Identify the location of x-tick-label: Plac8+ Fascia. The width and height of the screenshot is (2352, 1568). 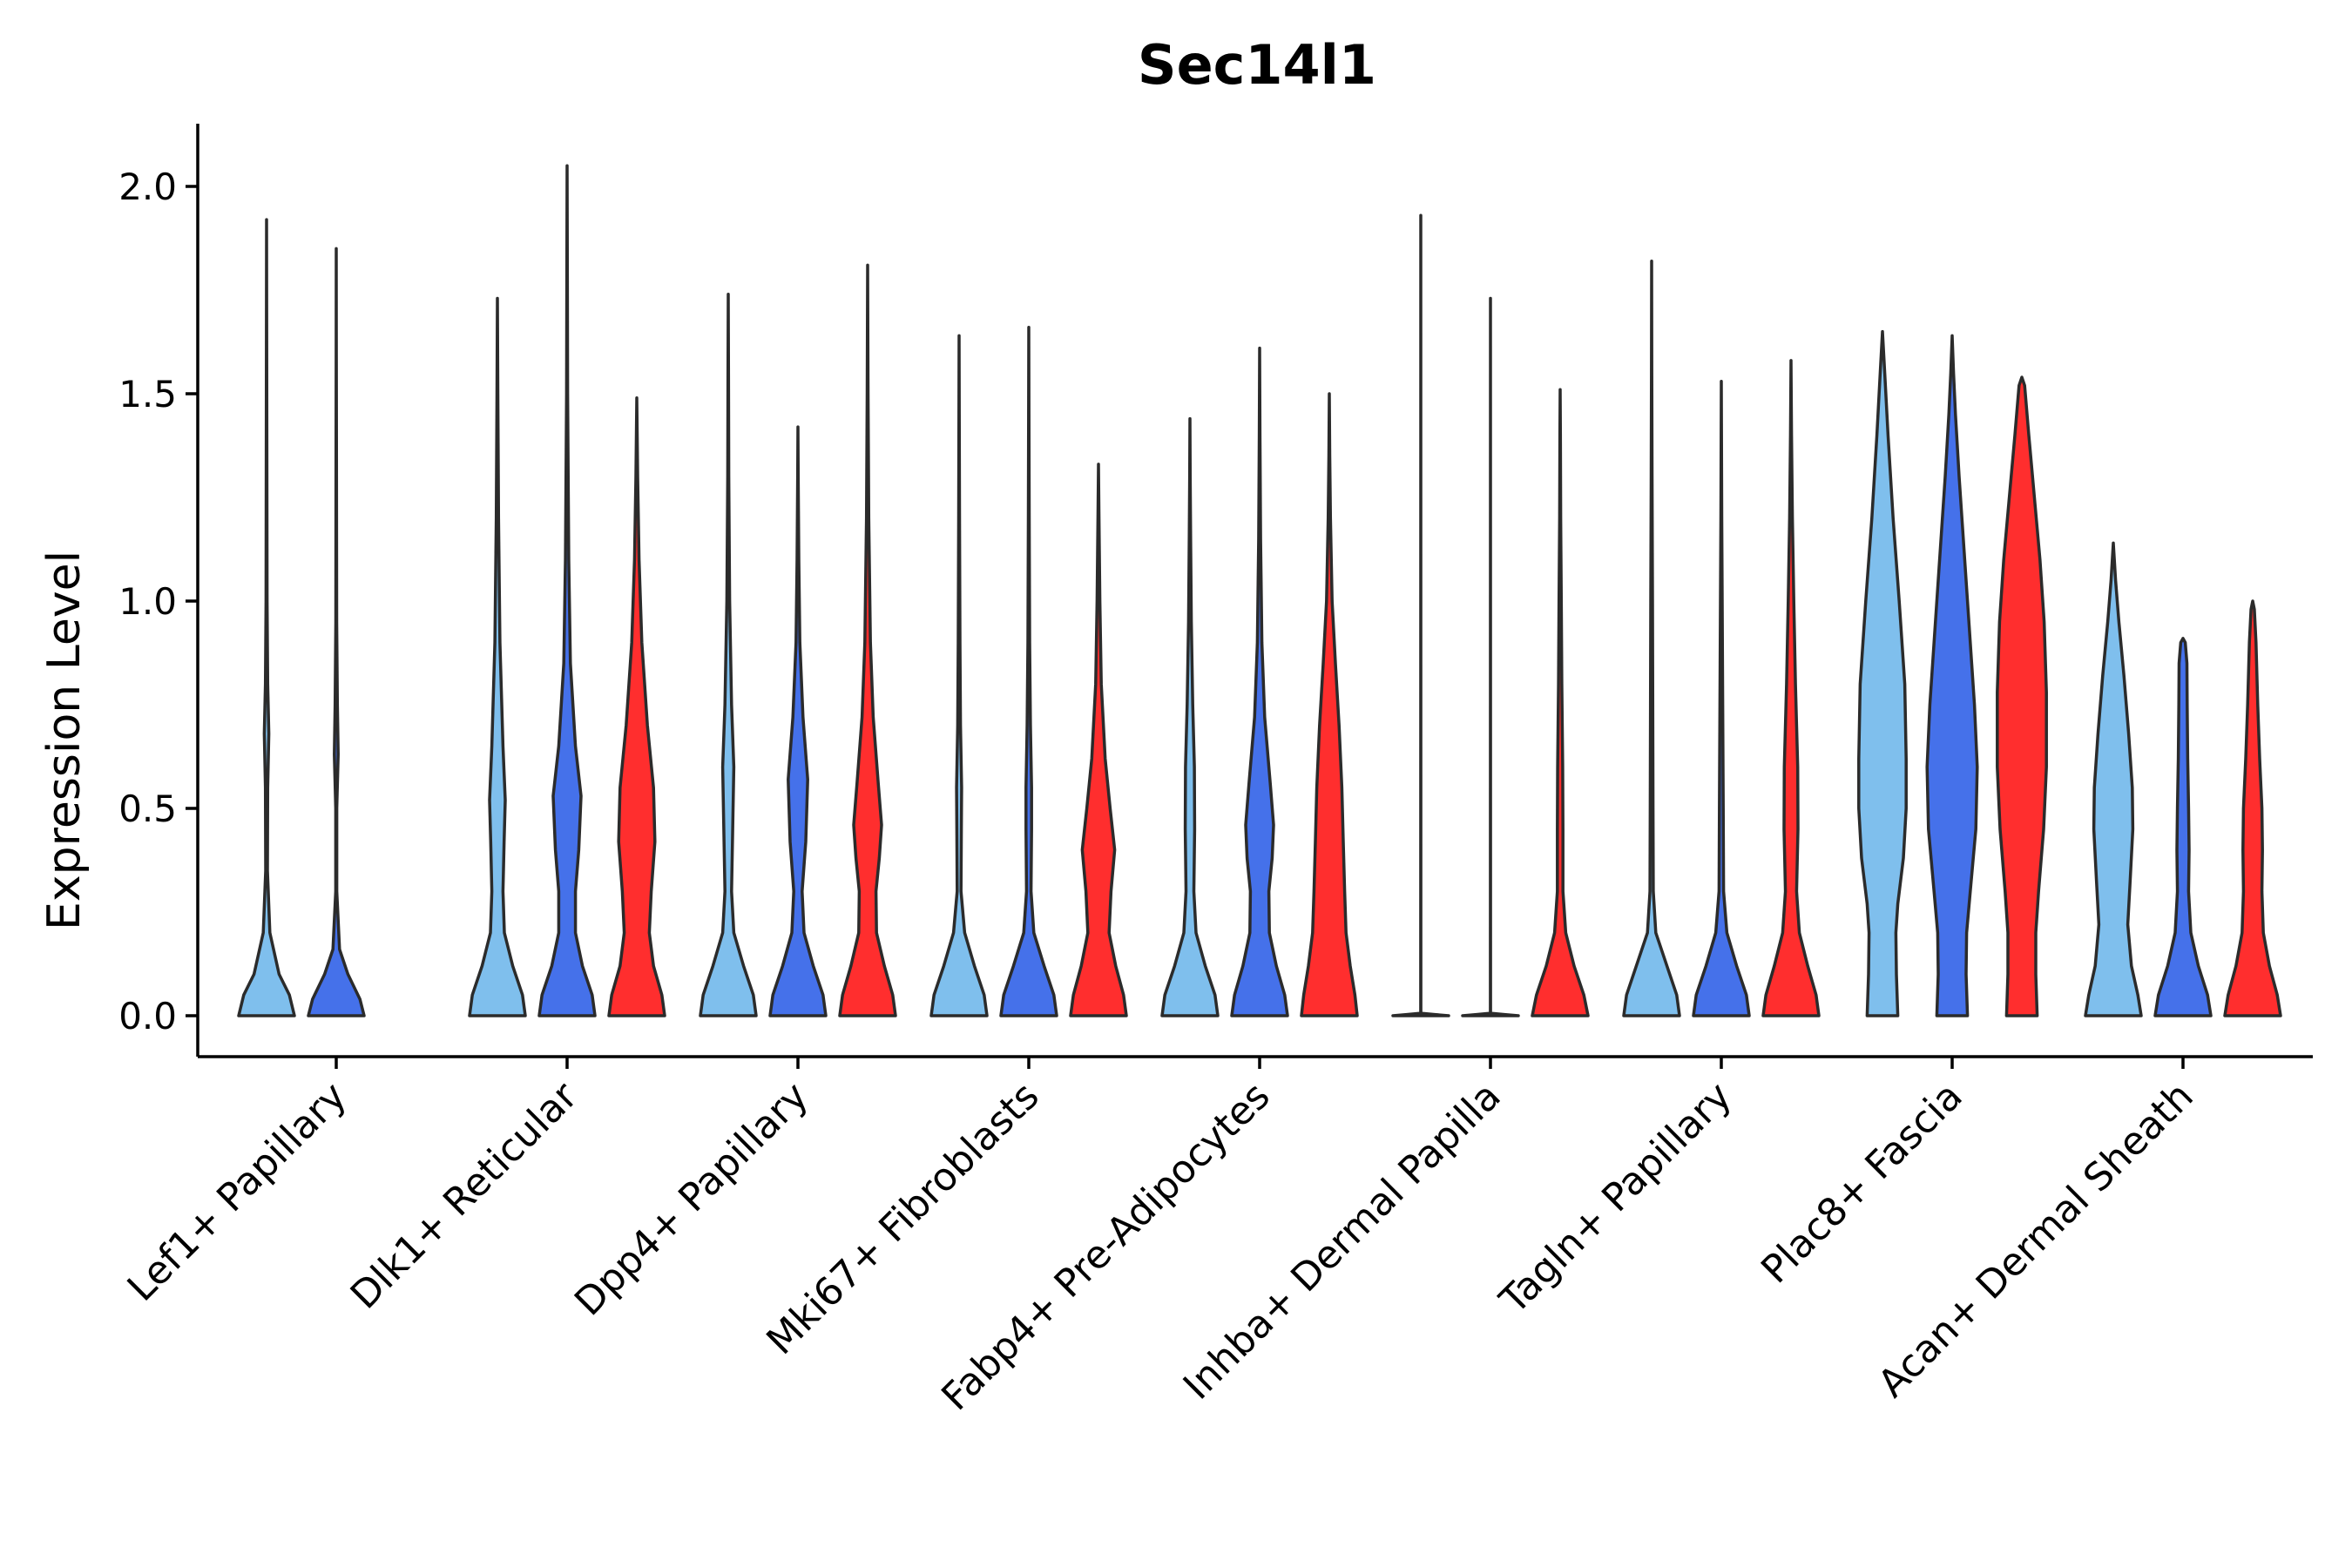
(1862, 1183).